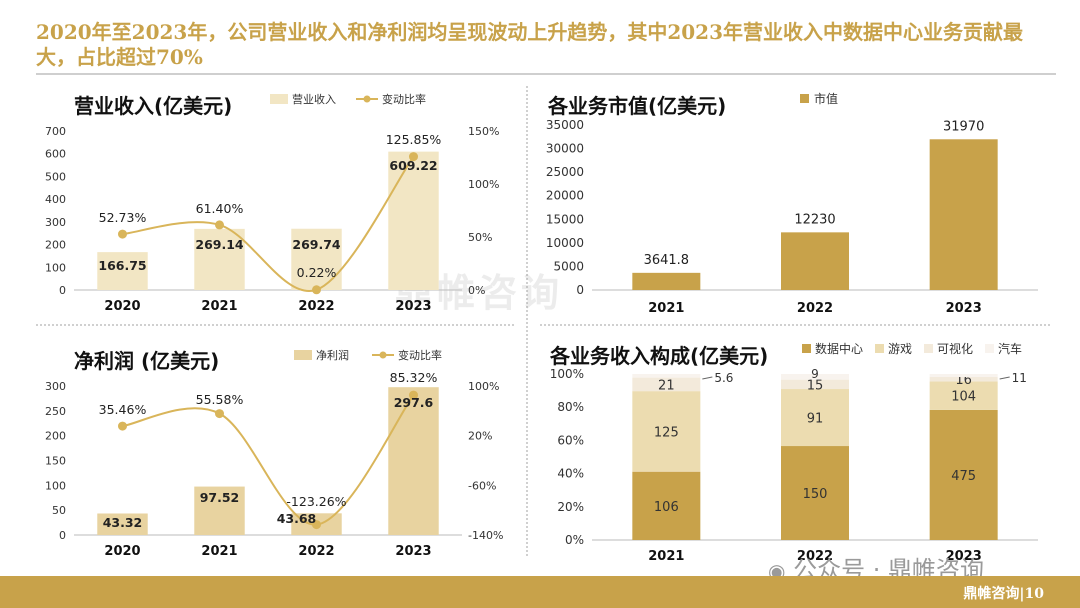 The height and width of the screenshot is (608, 1080). What do you see at coordinates (220, 208) in the screenshot?
I see `revenue-line-label: 61.40%` at bounding box center [220, 208].